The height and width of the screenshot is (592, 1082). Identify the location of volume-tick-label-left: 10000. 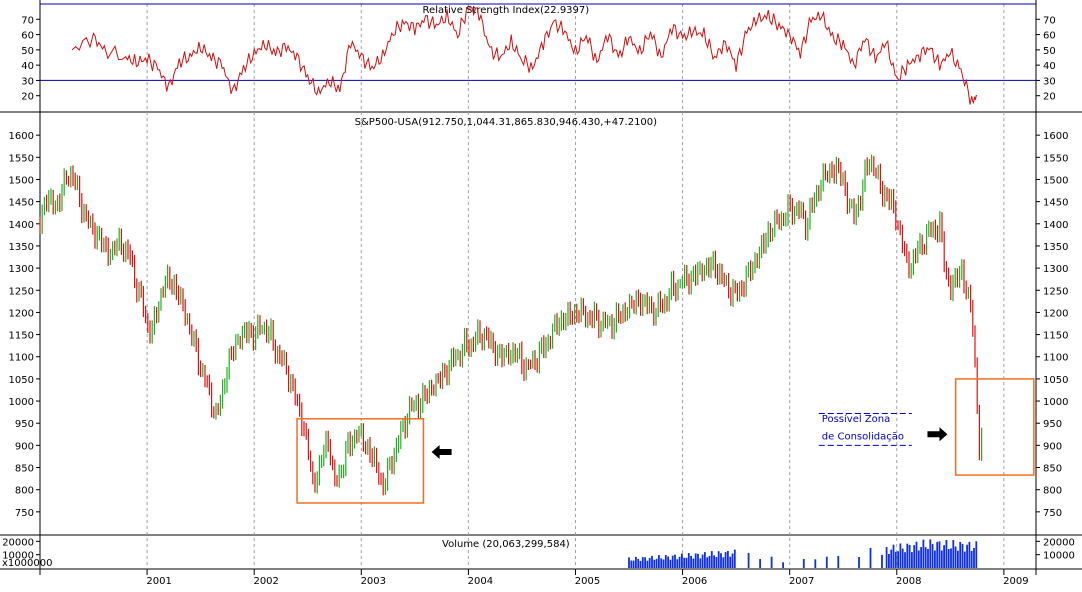
(18, 556).